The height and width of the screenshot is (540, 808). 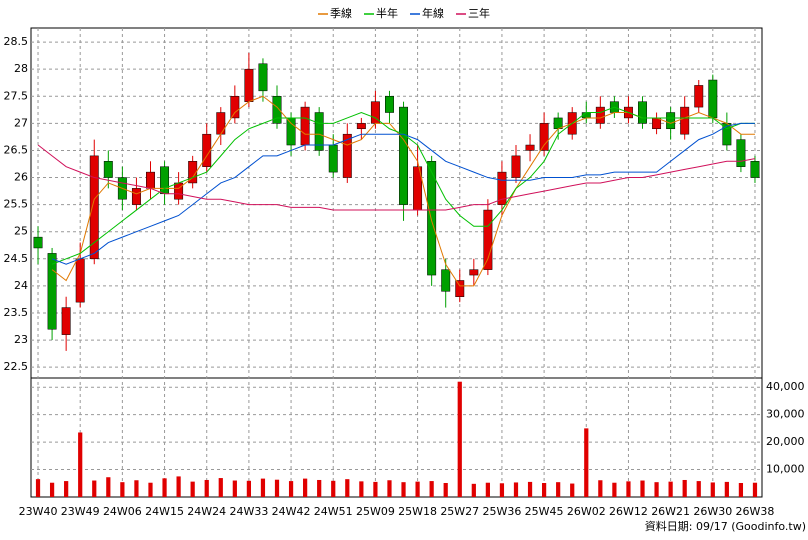 I want to click on x-tick-label: 26W12, so click(x=628, y=511).